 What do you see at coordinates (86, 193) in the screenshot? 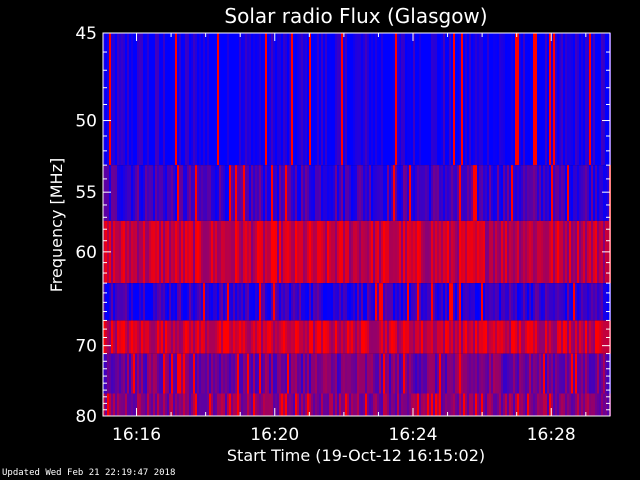
I see `y-tick-label: 55` at bounding box center [86, 193].